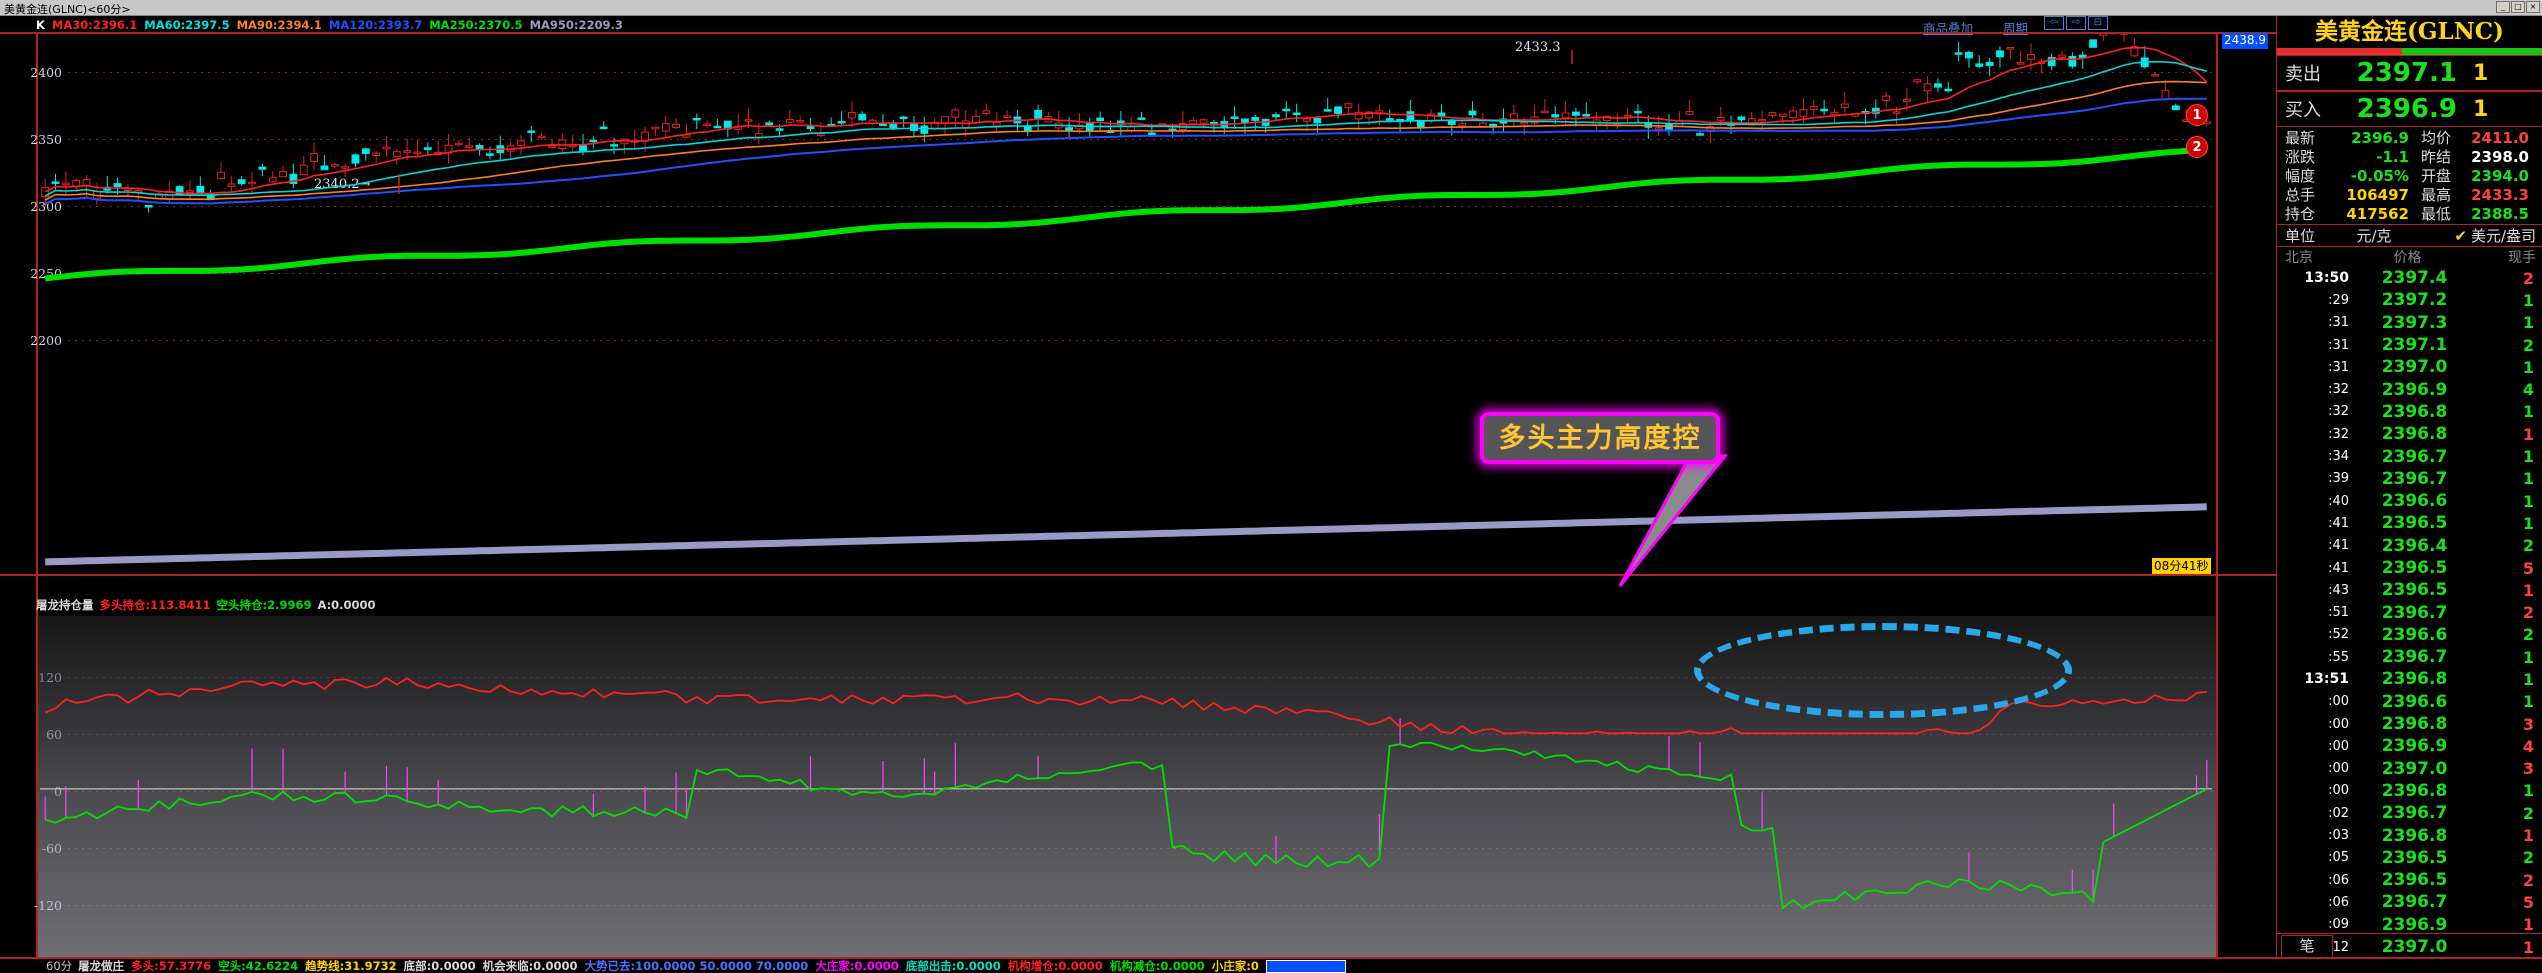  What do you see at coordinates (2409, 791) in the screenshot?
I see `tick-row: :00 2396.8 1` at bounding box center [2409, 791].